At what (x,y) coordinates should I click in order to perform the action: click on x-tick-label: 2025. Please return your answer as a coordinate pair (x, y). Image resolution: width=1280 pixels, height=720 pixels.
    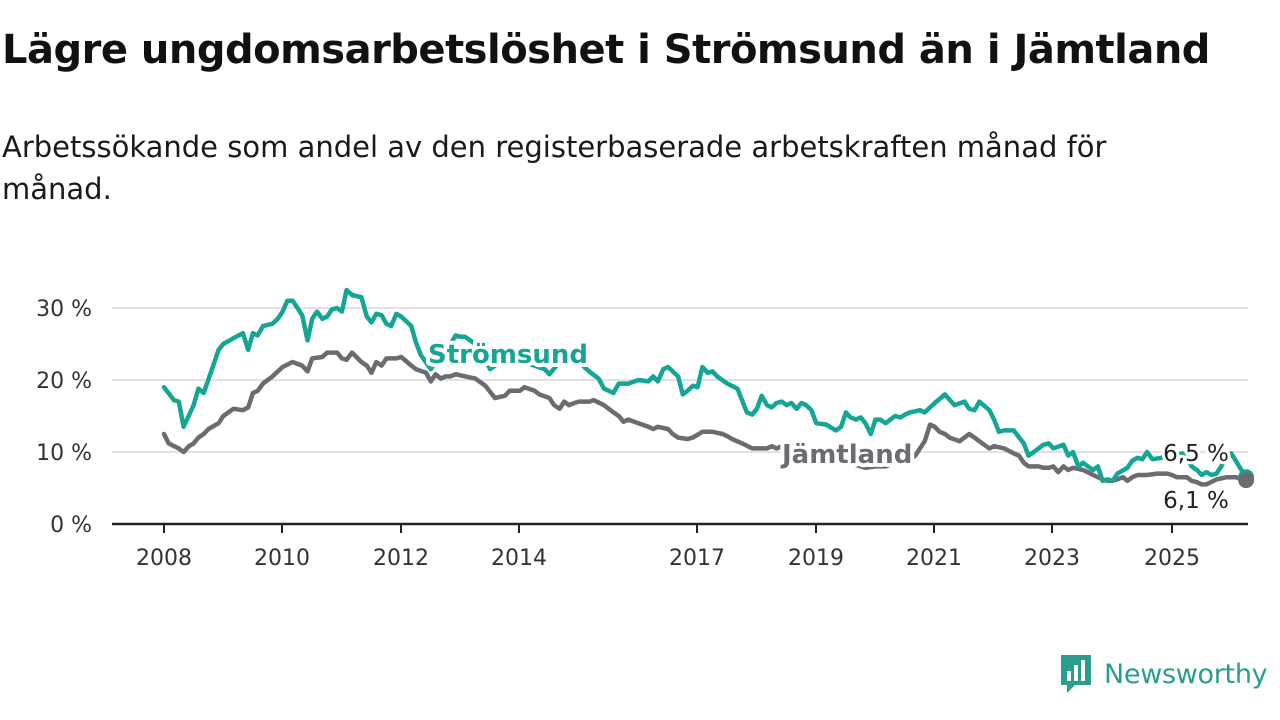
    Looking at the image, I should click on (1172, 558).